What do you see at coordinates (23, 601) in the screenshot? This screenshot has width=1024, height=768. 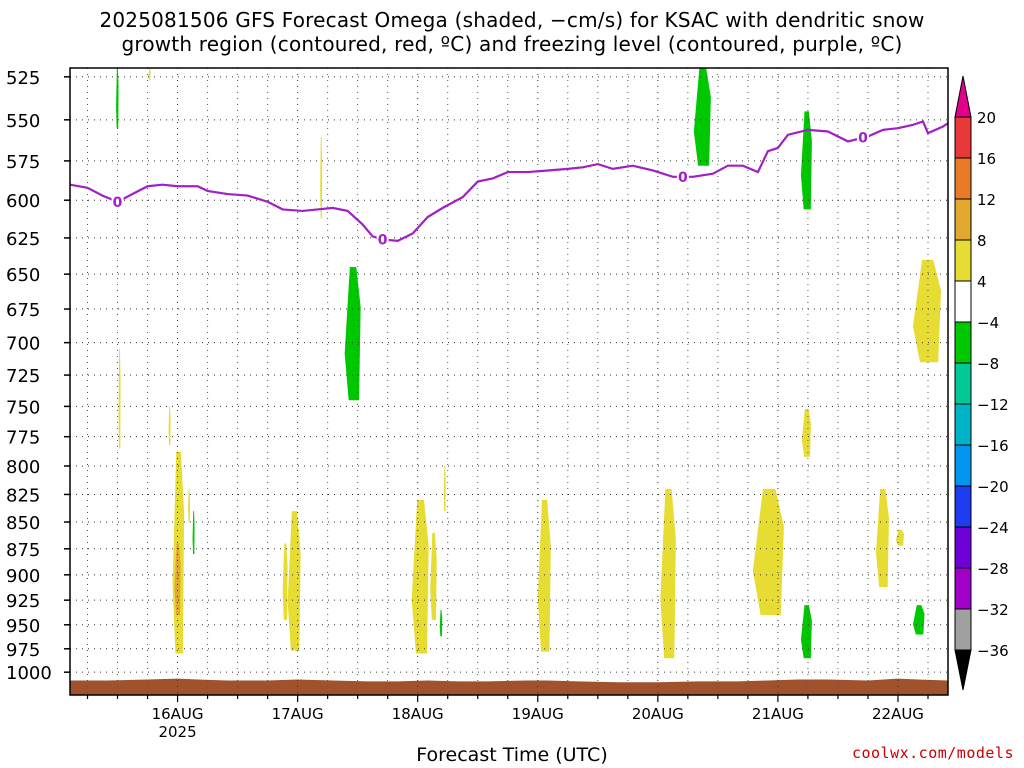 I see `y-tick-label: 925` at bounding box center [23, 601].